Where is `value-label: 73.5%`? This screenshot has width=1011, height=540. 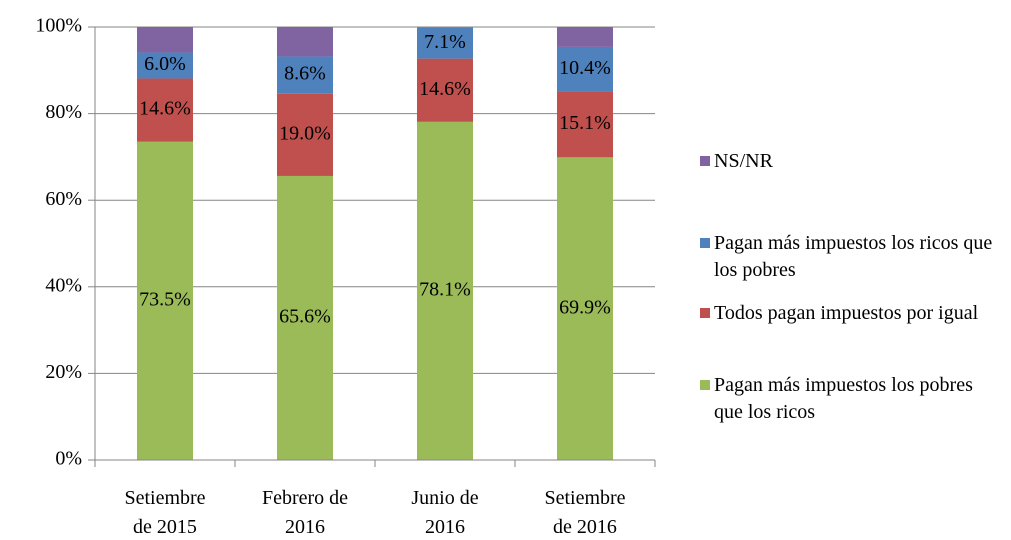
value-label: 73.5% is located at coordinates (165, 299).